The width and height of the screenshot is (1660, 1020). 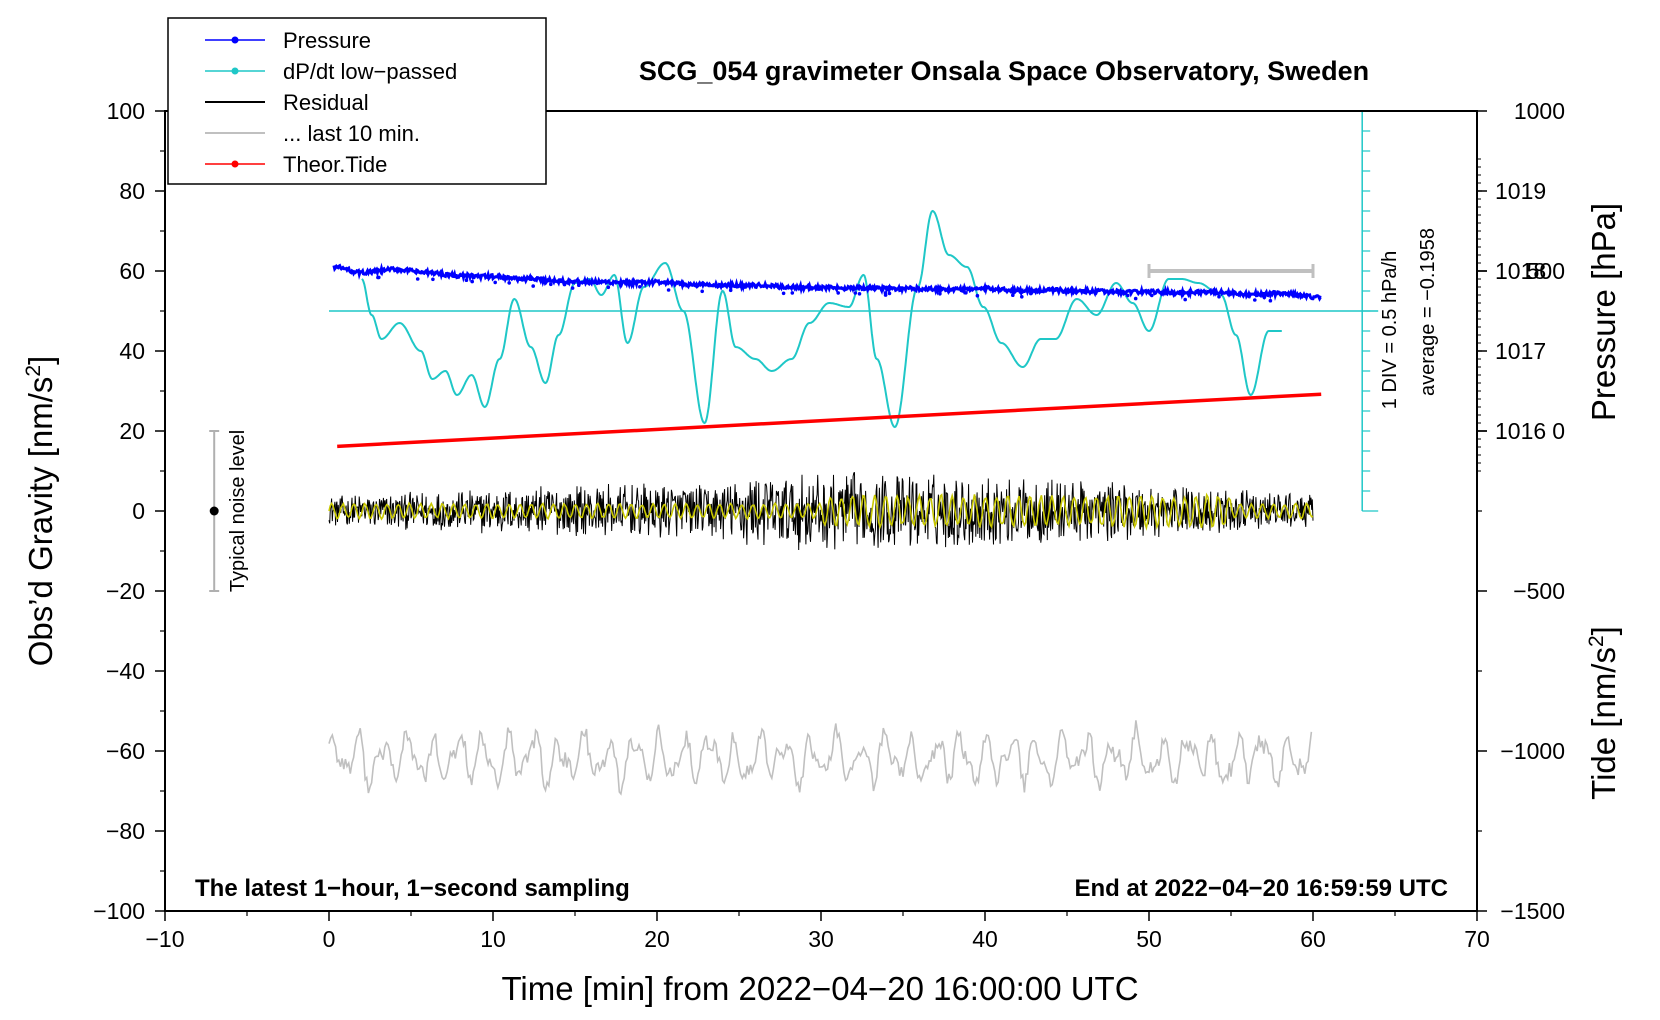 I want to click on y-axis-title: Obs’d Gravity [nm/s2], so click(x=40, y=511).